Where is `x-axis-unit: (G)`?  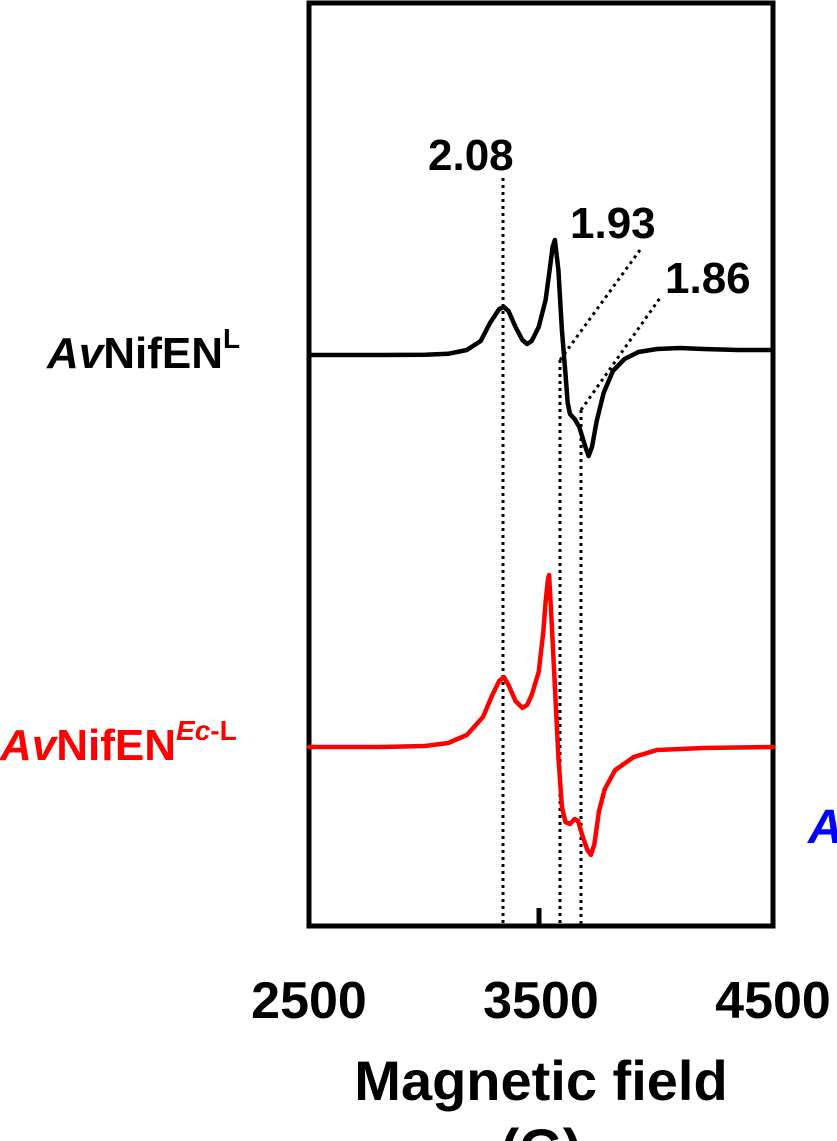 x-axis-unit: (G) is located at coordinates (541, 1129).